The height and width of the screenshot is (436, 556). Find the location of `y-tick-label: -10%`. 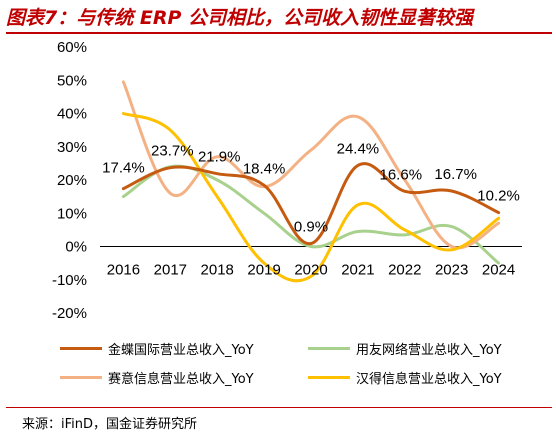

y-tick-label: -10% is located at coordinates (69, 280).